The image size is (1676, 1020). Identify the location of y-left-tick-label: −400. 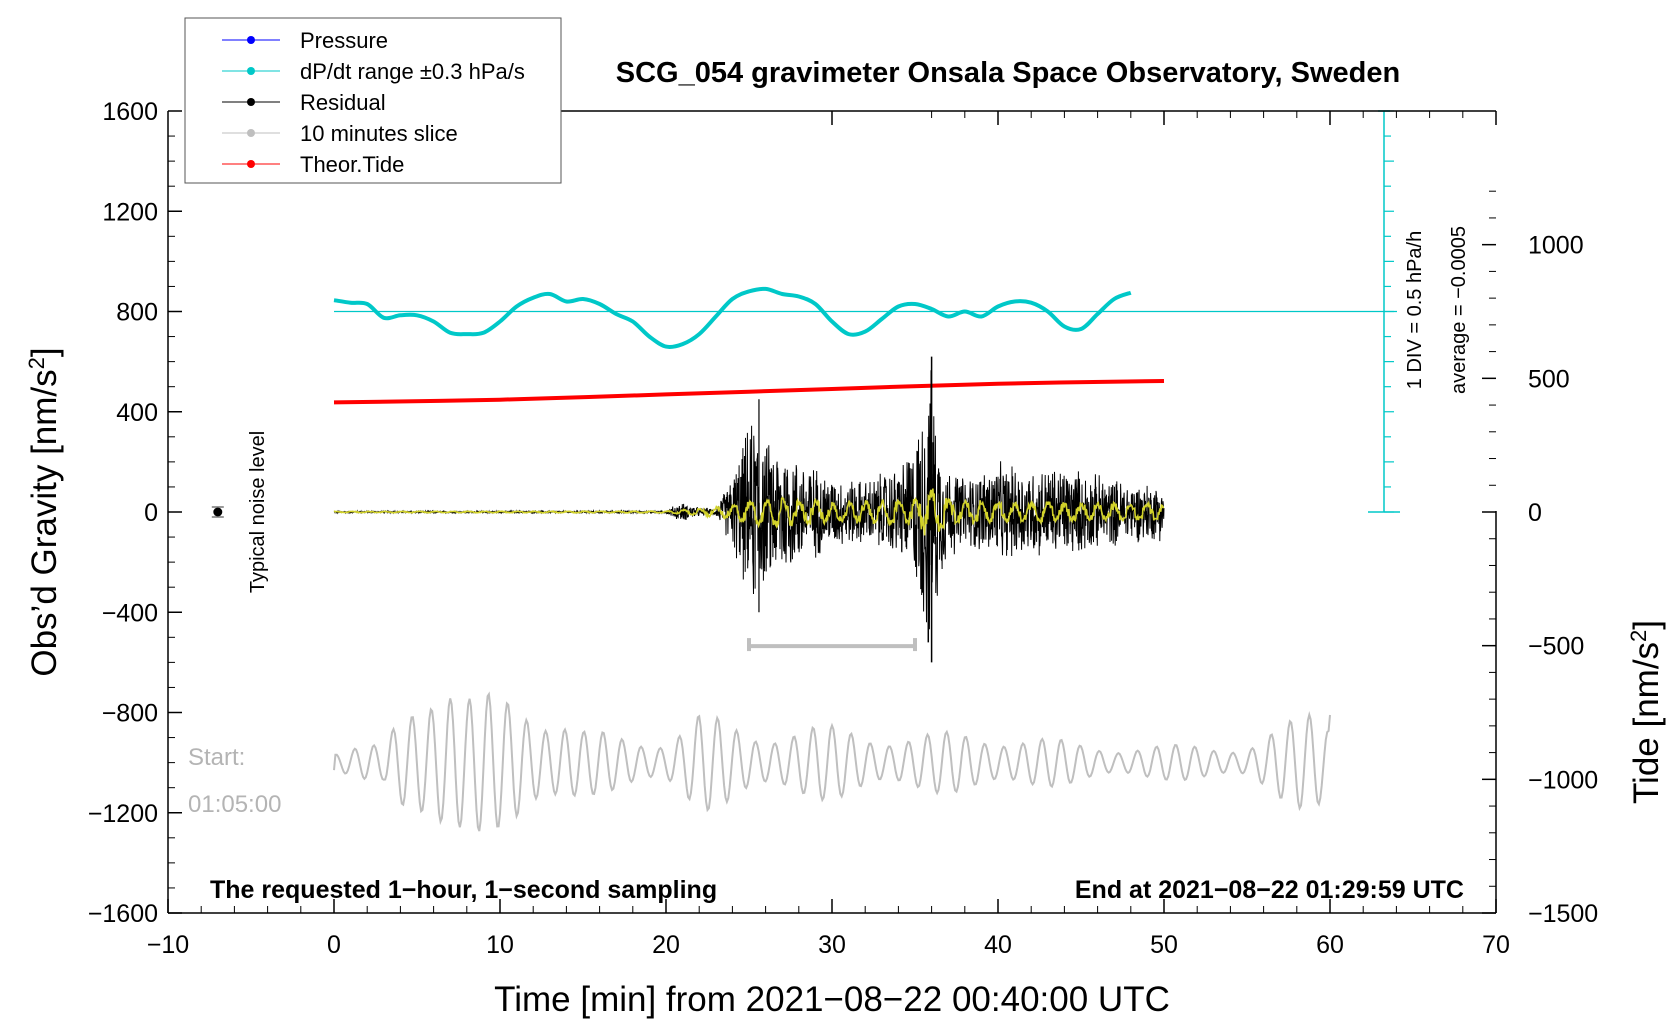
(130, 613).